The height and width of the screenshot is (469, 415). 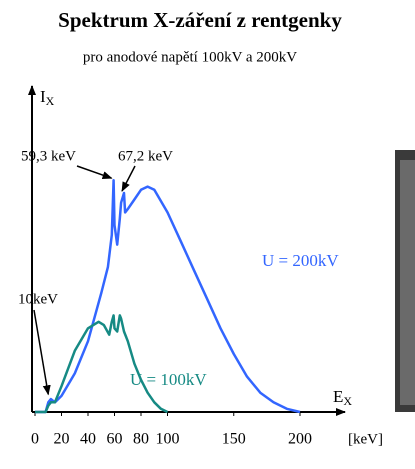 I want to click on series-label: U = 100kV, so click(x=168, y=379).